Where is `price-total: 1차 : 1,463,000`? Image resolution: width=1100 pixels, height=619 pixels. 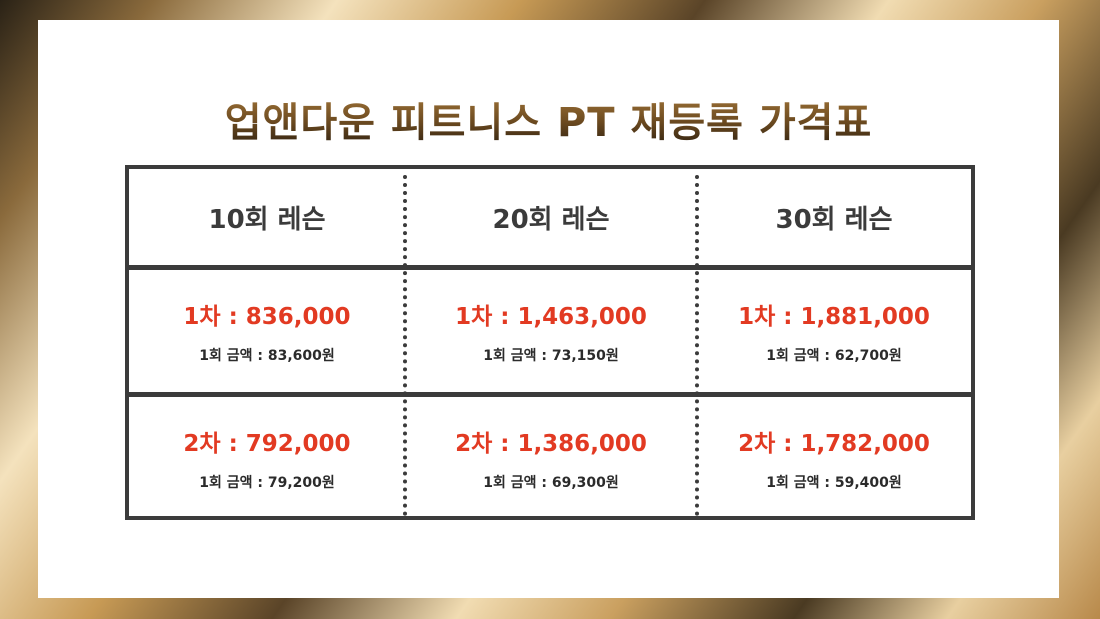 price-total: 1차 : 1,463,000 is located at coordinates (551, 317).